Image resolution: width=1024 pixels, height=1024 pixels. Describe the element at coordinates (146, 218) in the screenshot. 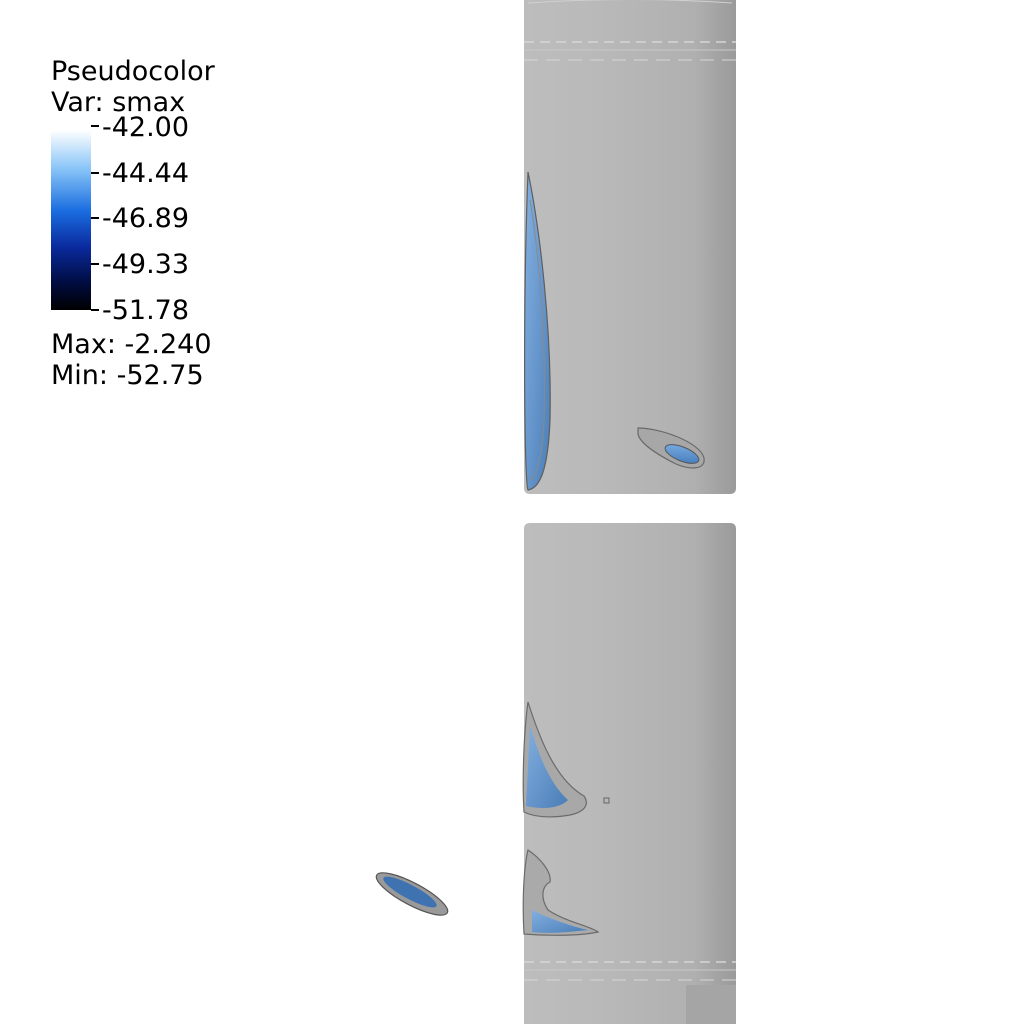

I see `colorbar-tick-label: -46.89` at that location.